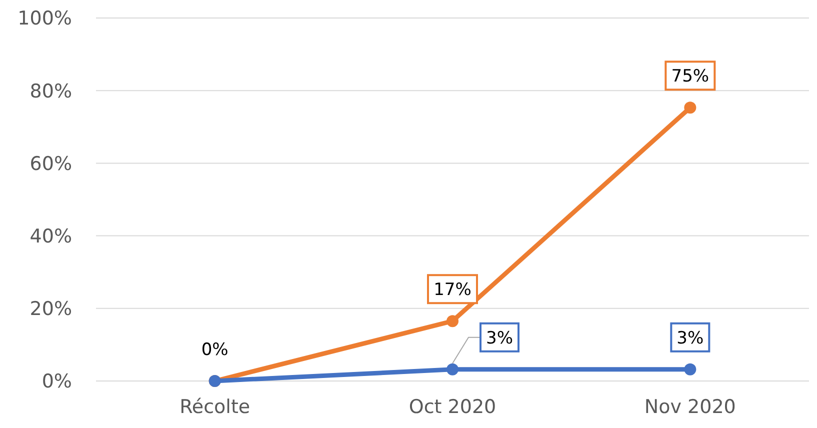 This screenshot has height=428, width=817. I want to click on y-tick-label: 60%, so click(51, 163).